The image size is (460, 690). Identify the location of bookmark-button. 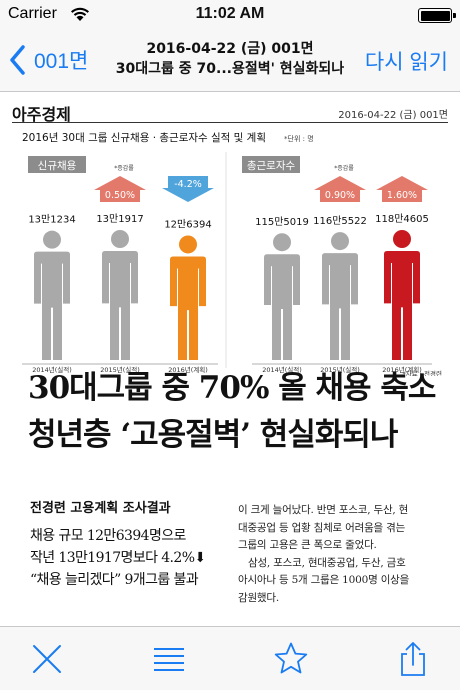
(291, 659).